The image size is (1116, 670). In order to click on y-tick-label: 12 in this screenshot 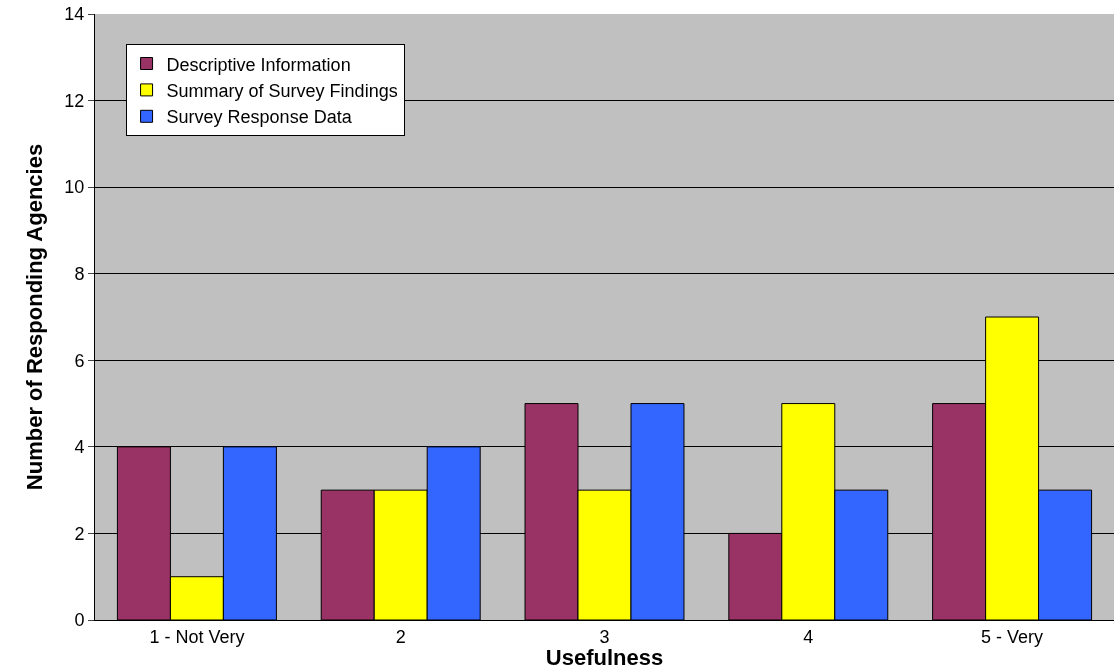, I will do `click(74, 100)`.